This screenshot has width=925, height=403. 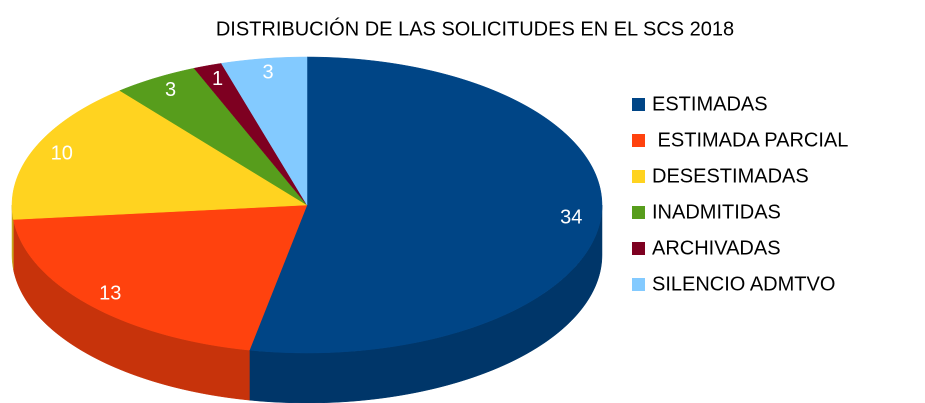 I want to click on legend-label: SILENCIO ADMTVO, so click(x=743, y=284).